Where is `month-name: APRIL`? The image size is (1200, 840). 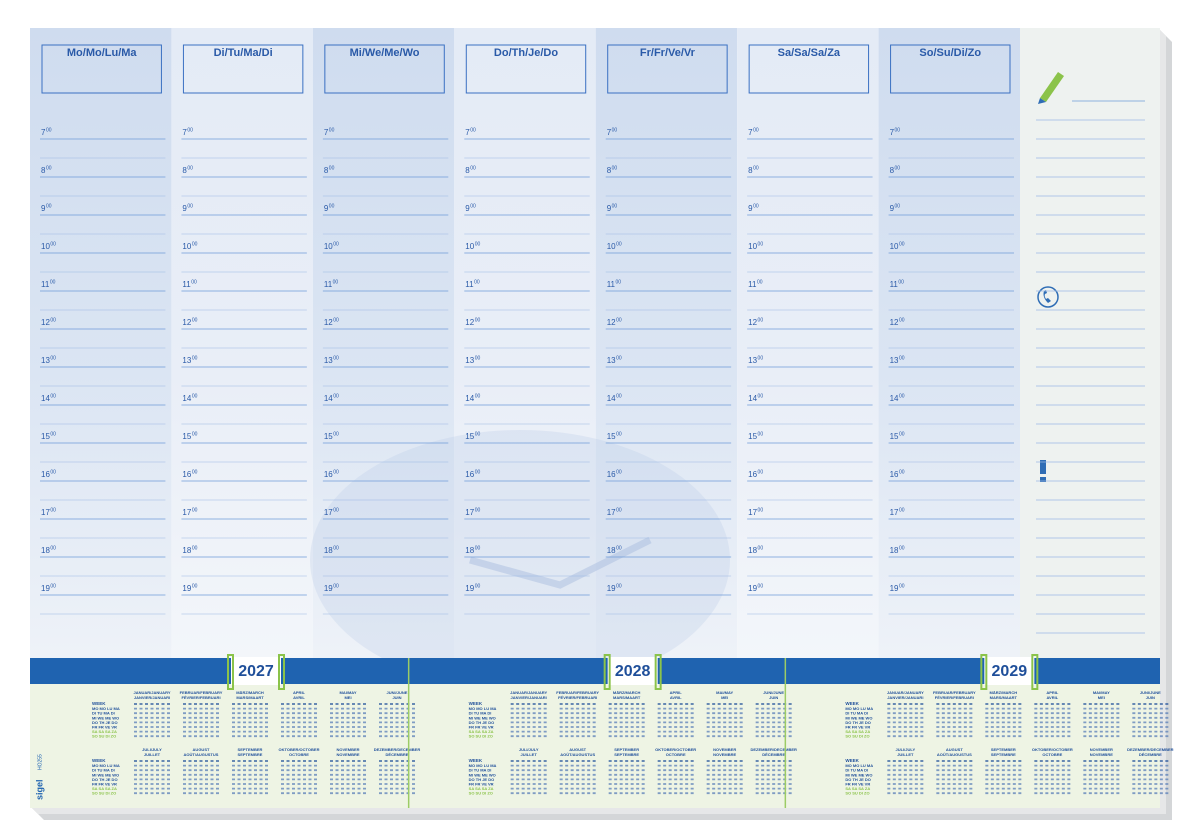 month-name: APRIL is located at coordinates (1052, 692).